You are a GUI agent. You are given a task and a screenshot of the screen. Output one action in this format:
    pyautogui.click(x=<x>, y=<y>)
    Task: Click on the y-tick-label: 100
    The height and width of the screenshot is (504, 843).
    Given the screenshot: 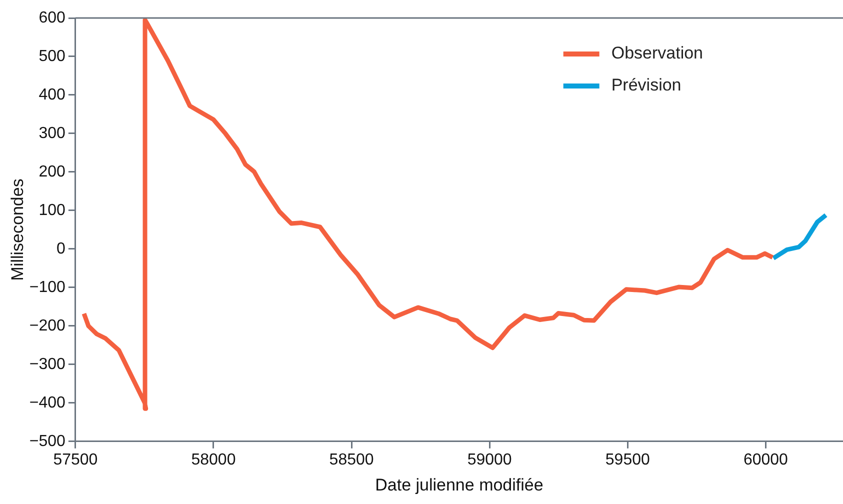 What is the action you would take?
    pyautogui.click(x=52, y=210)
    